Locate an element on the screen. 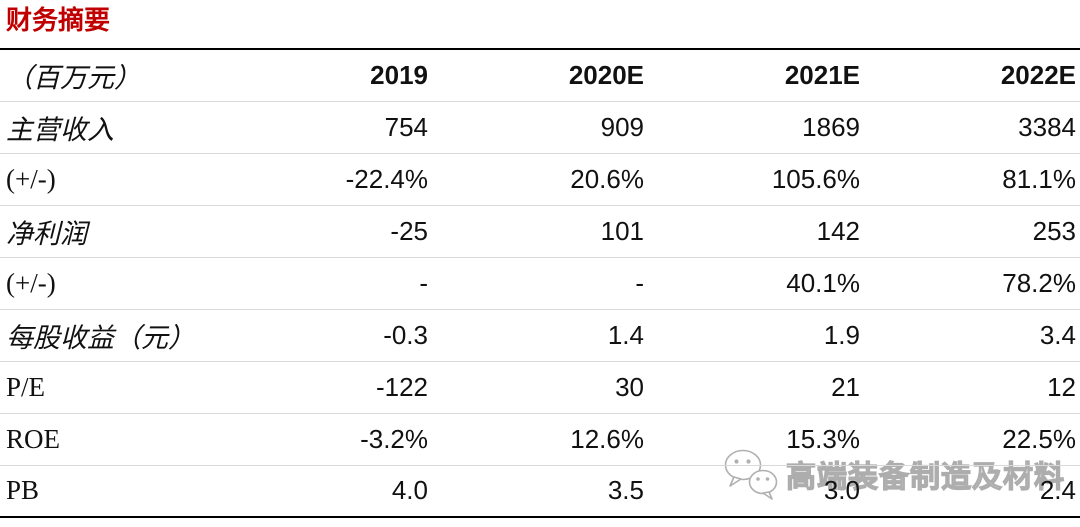 The width and height of the screenshot is (1080, 527). table-cell: 253 is located at coordinates (972, 231).